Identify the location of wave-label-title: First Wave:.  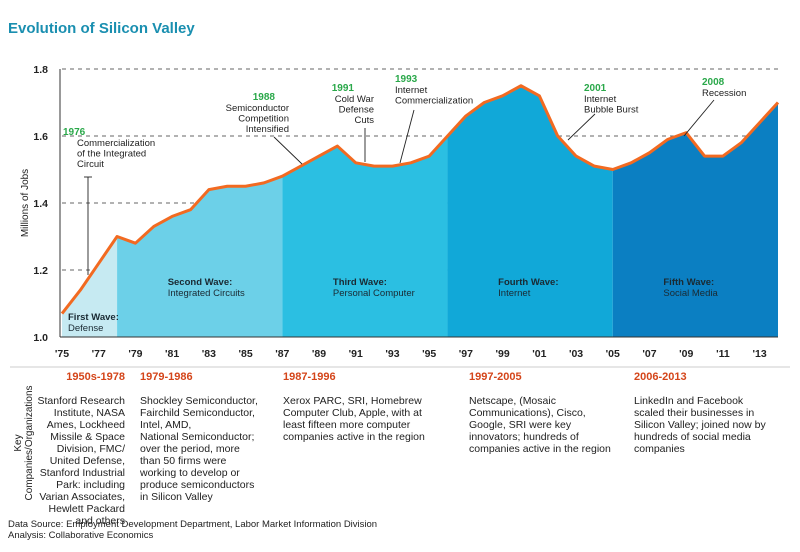
(93, 317).